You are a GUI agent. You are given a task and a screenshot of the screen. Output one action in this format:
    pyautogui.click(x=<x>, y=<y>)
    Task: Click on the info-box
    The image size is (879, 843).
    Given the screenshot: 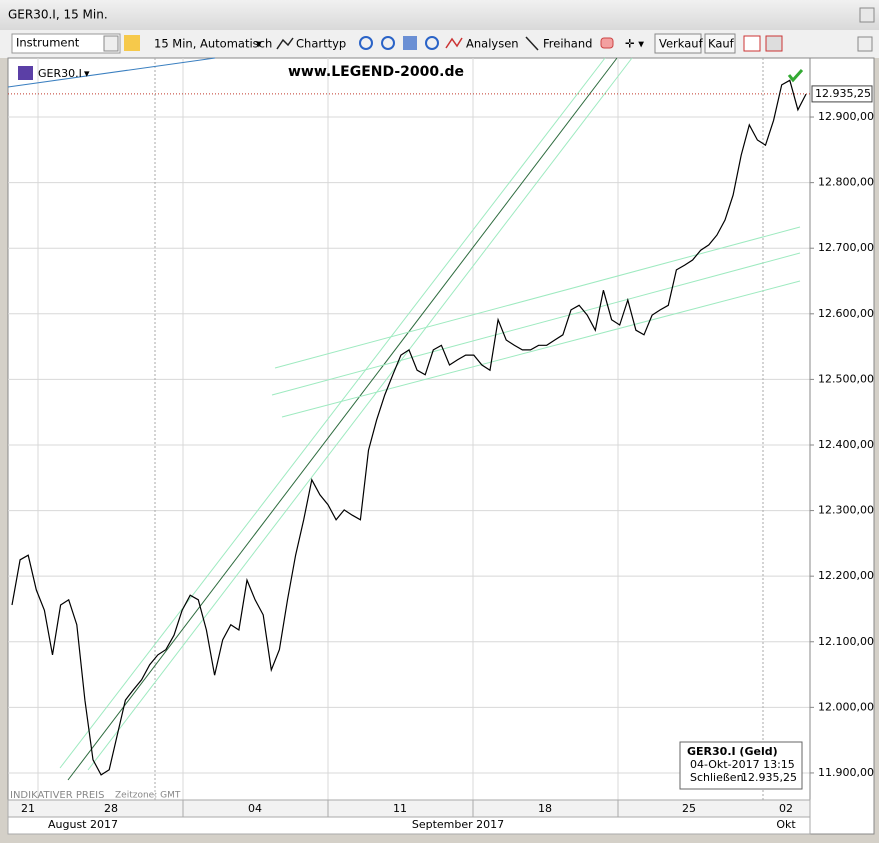 What is the action you would take?
    pyautogui.click(x=741, y=765)
    